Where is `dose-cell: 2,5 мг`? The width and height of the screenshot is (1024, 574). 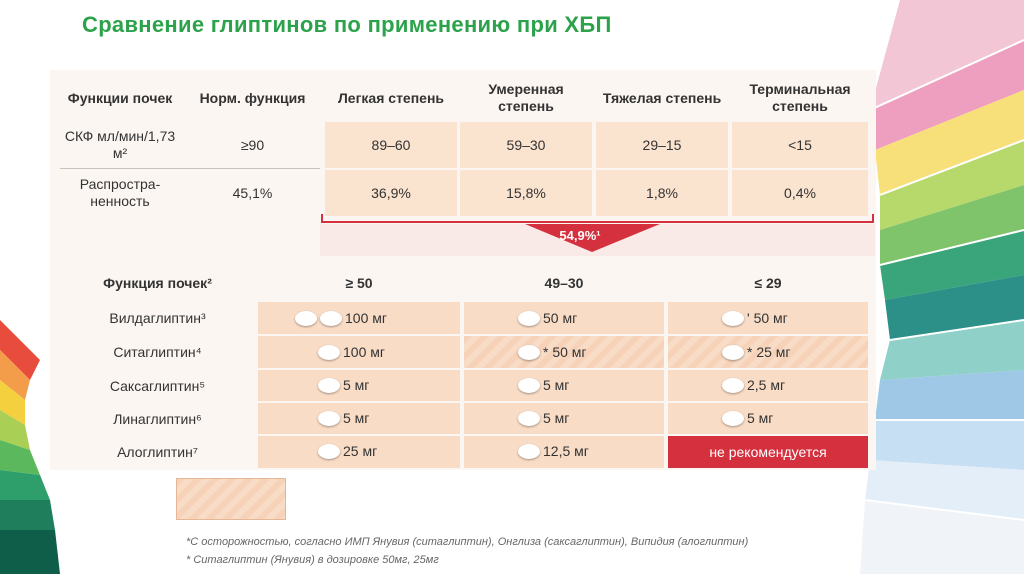
dose-cell: 2,5 мг is located at coordinates (753, 385).